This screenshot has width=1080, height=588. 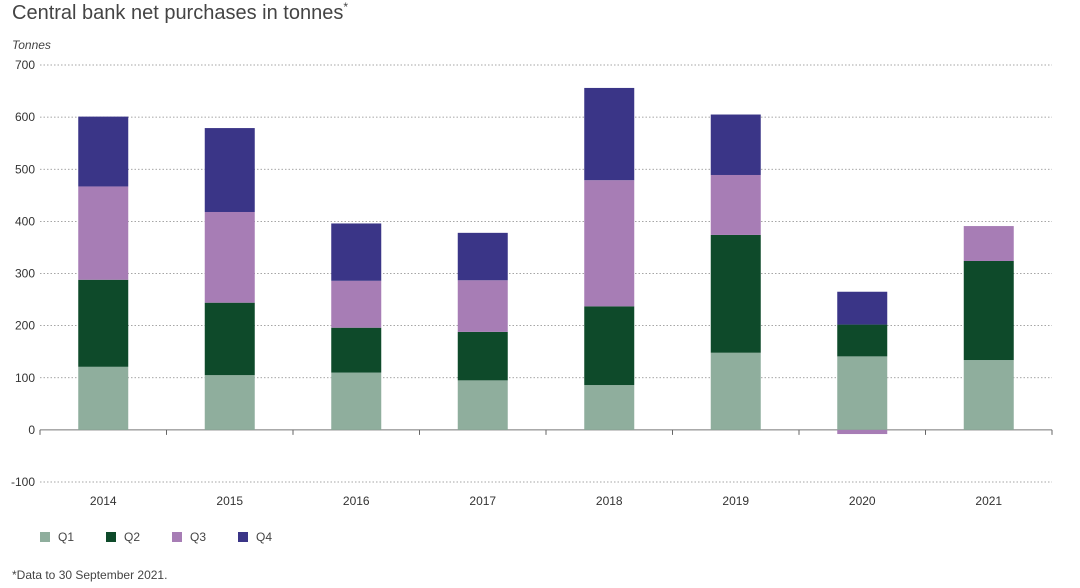 What do you see at coordinates (862, 432) in the screenshot?
I see `bar-q3-2020` at bounding box center [862, 432].